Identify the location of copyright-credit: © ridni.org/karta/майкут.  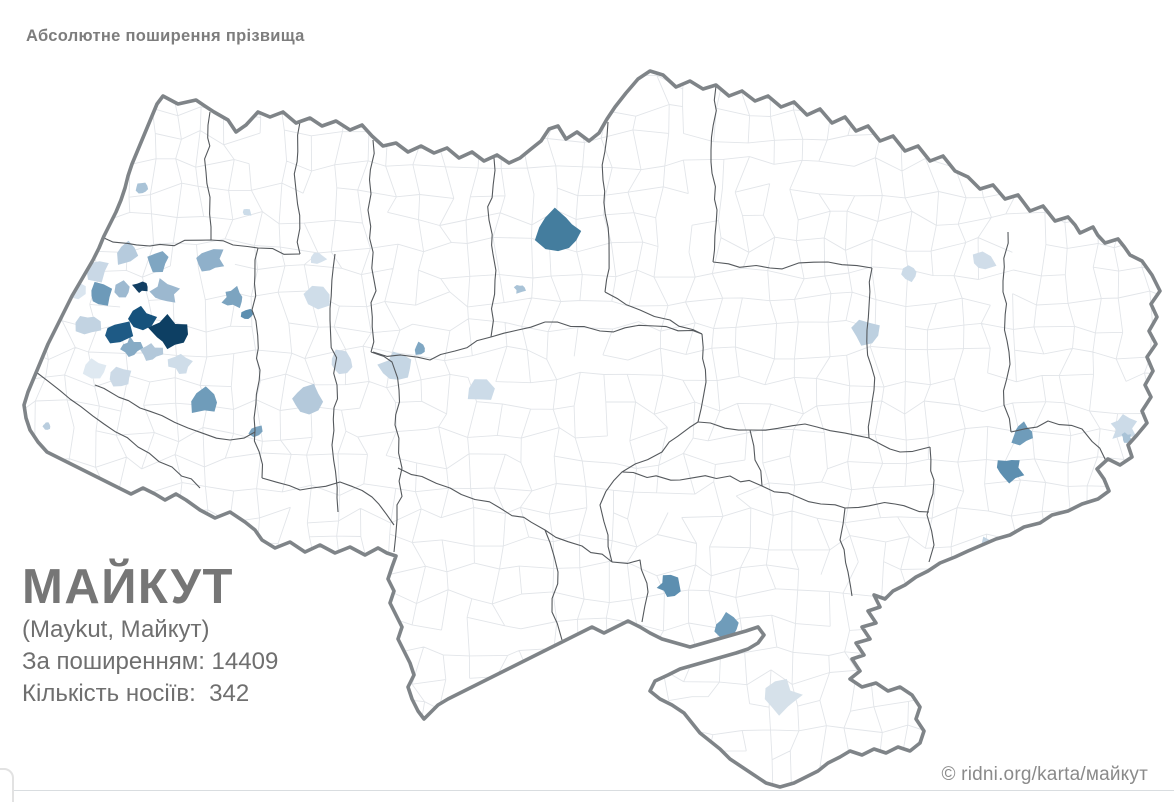
(1044, 774).